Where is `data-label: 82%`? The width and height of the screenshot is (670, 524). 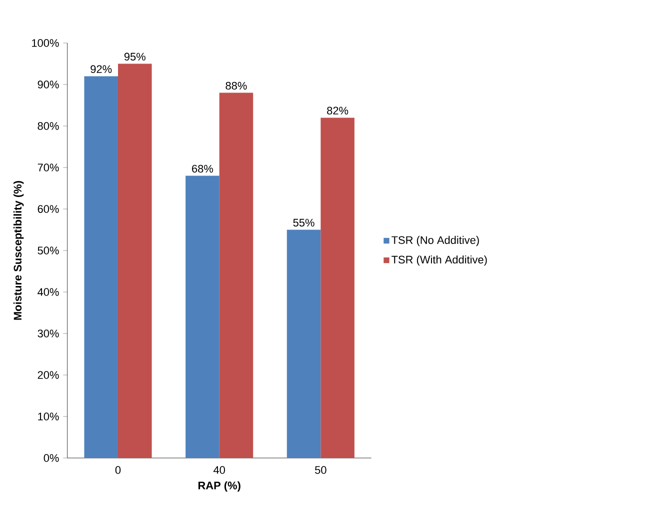 data-label: 82% is located at coordinates (337, 110).